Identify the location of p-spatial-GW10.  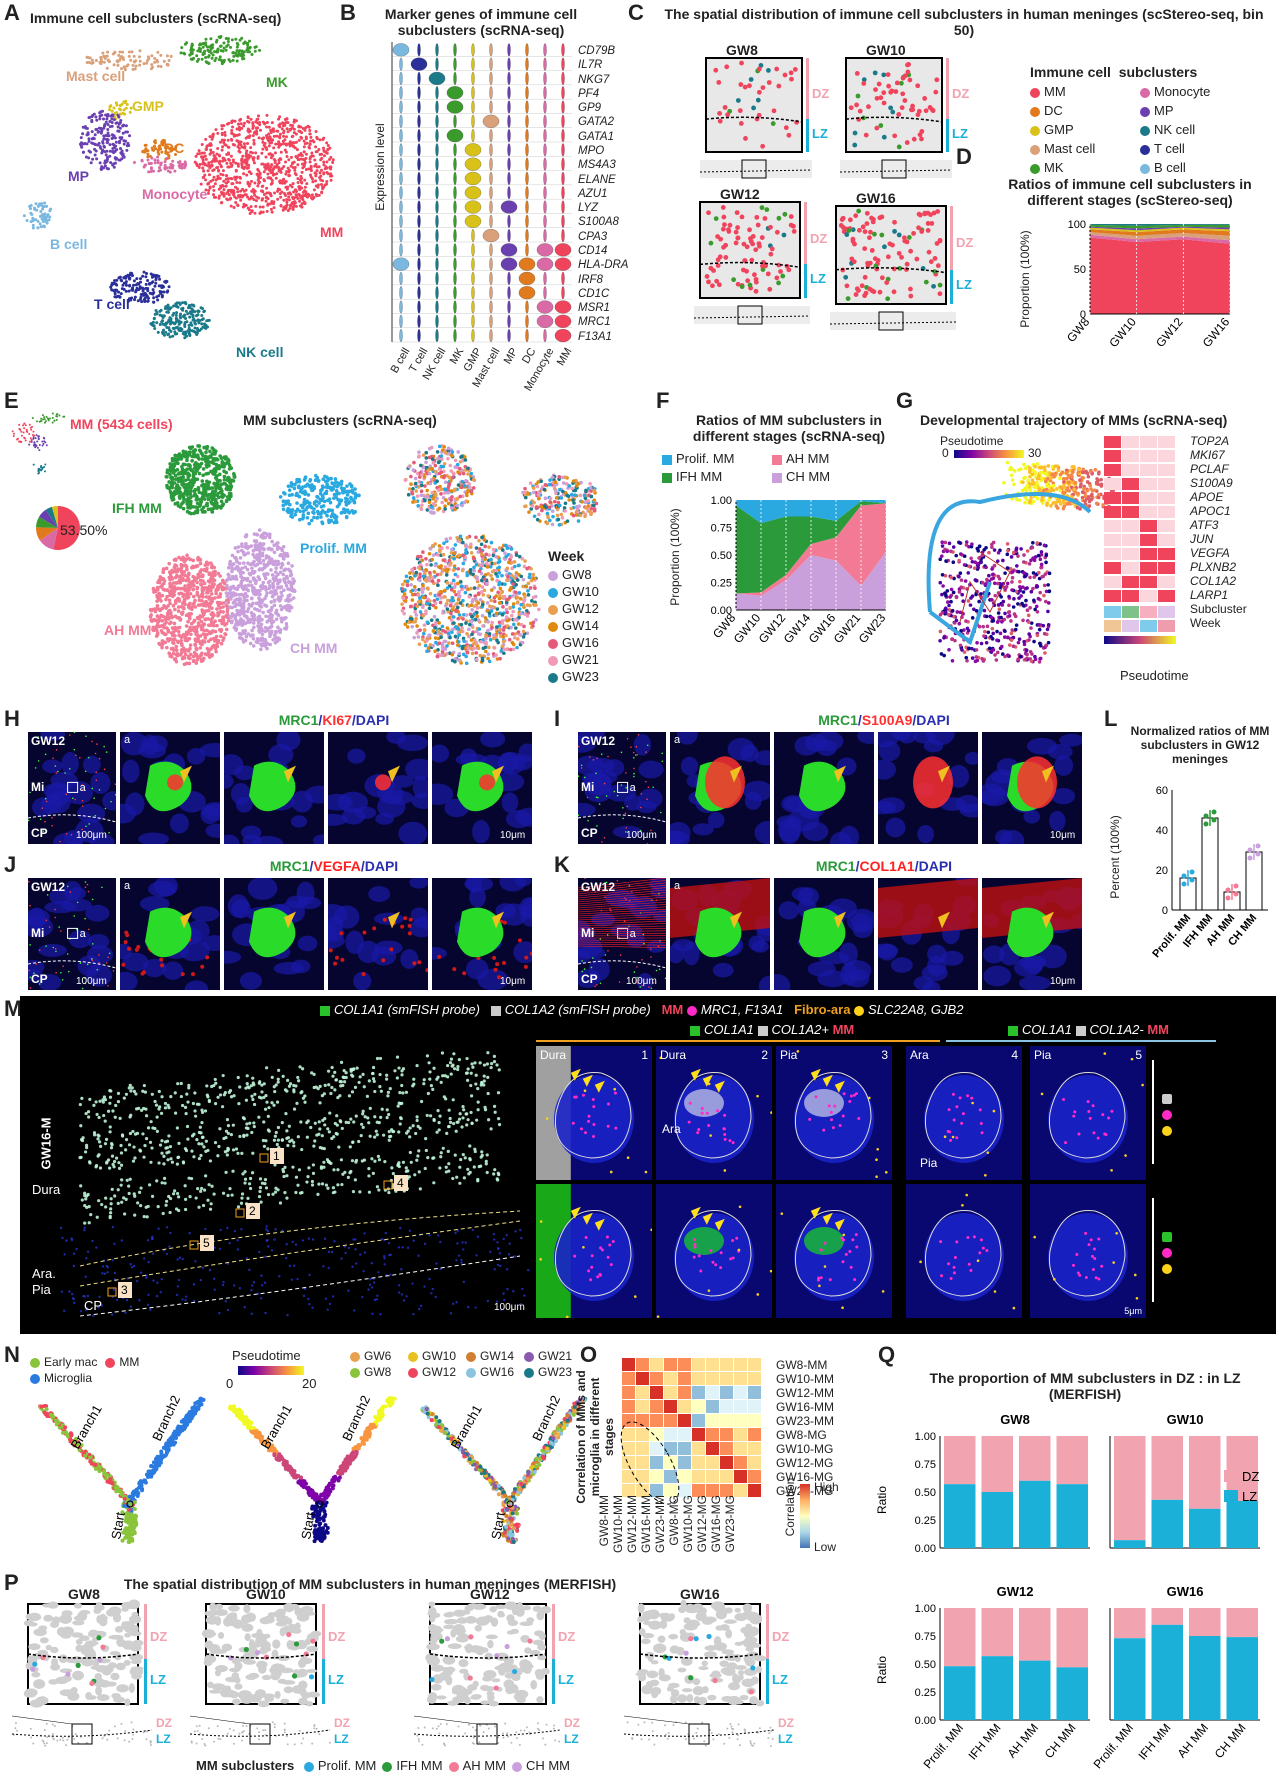
(261, 1655).